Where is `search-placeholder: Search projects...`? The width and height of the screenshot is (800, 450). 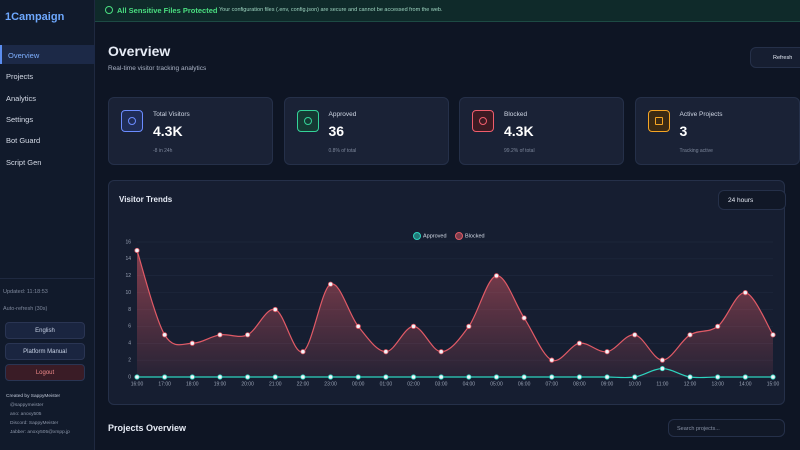 search-placeholder: Search projects... is located at coordinates (698, 429).